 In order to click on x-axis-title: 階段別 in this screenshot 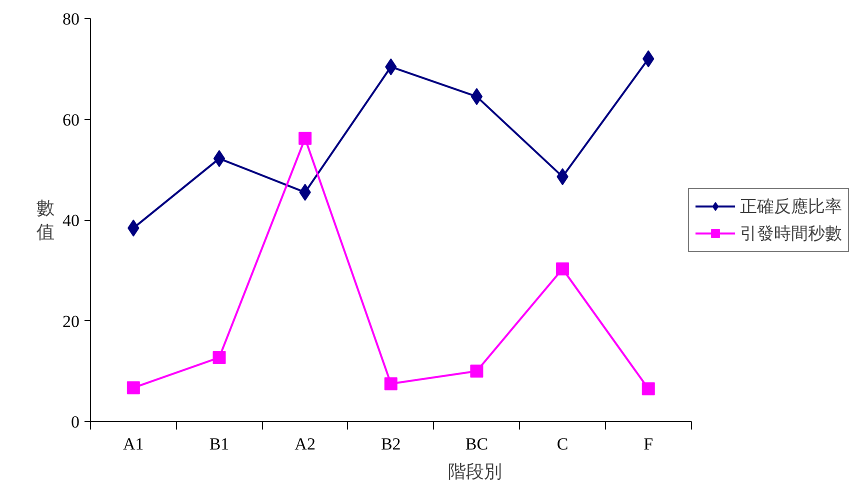, I will do `click(475, 472)`.